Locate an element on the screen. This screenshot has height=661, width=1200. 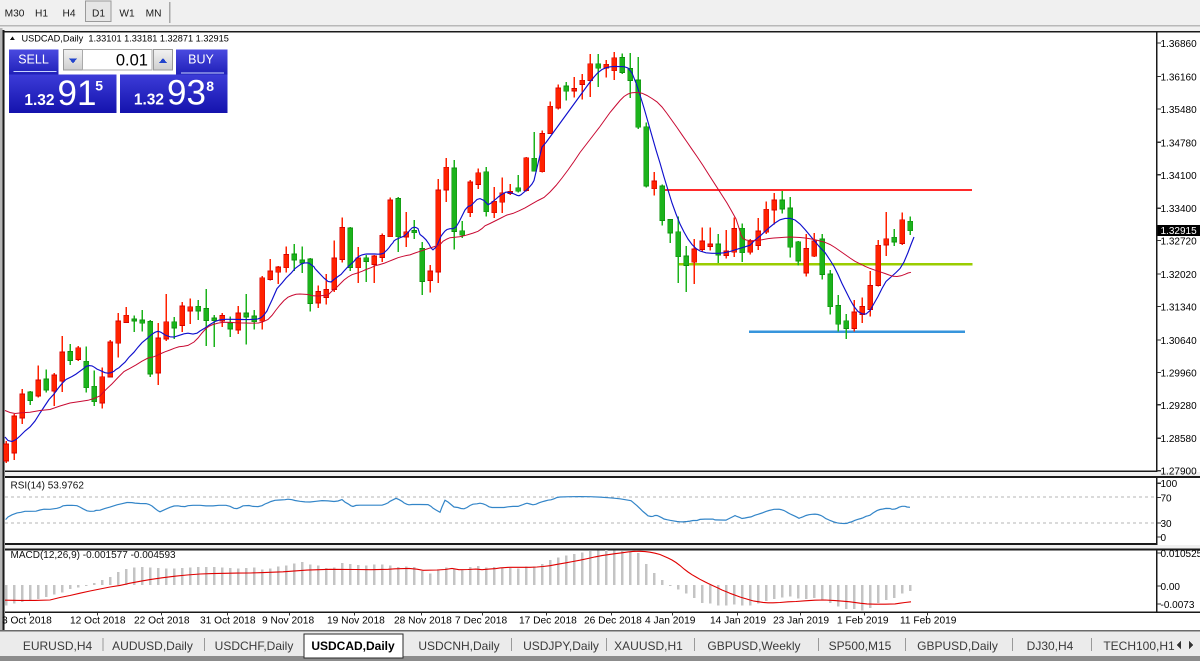
svg-text: 1.36160 is located at coordinates (1179, 77).